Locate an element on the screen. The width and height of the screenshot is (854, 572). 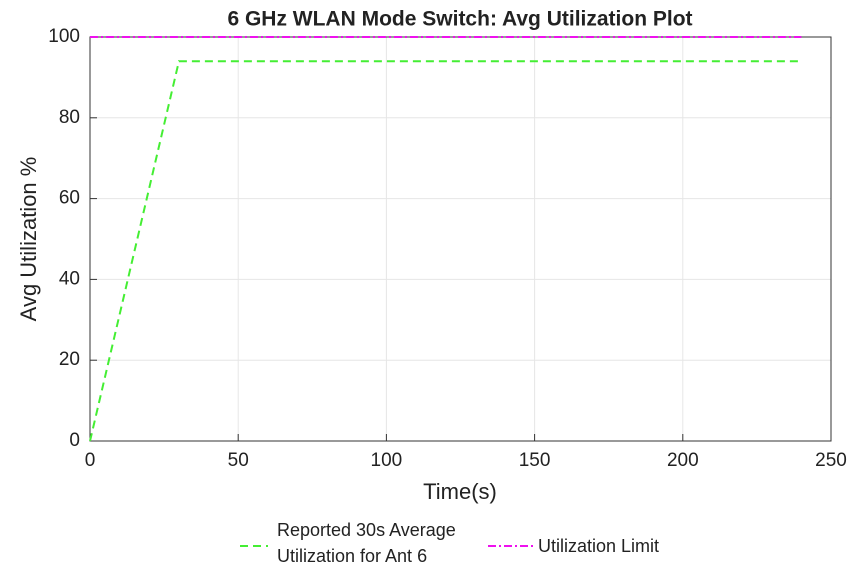
y-tick-label: 20 is located at coordinates (69, 359).